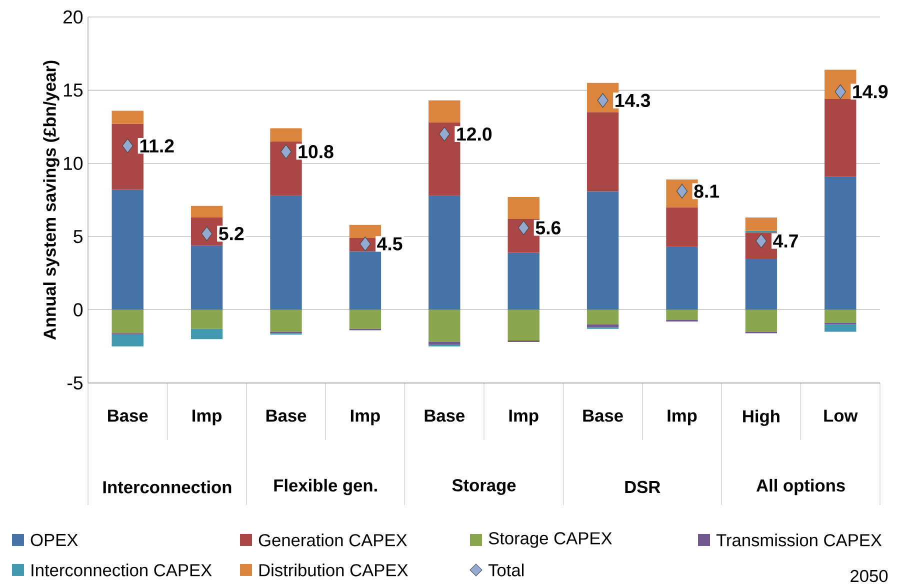 This screenshot has height=584, width=899. I want to click on data-label: 8.1, so click(707, 191).